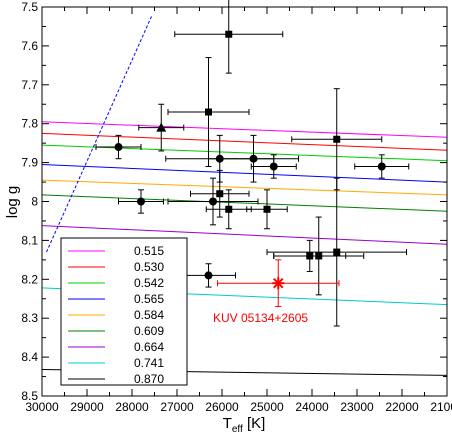  Describe the element at coordinates (116, 299) in the screenshot. I see `legend-item-0.565: 0.565` at that location.